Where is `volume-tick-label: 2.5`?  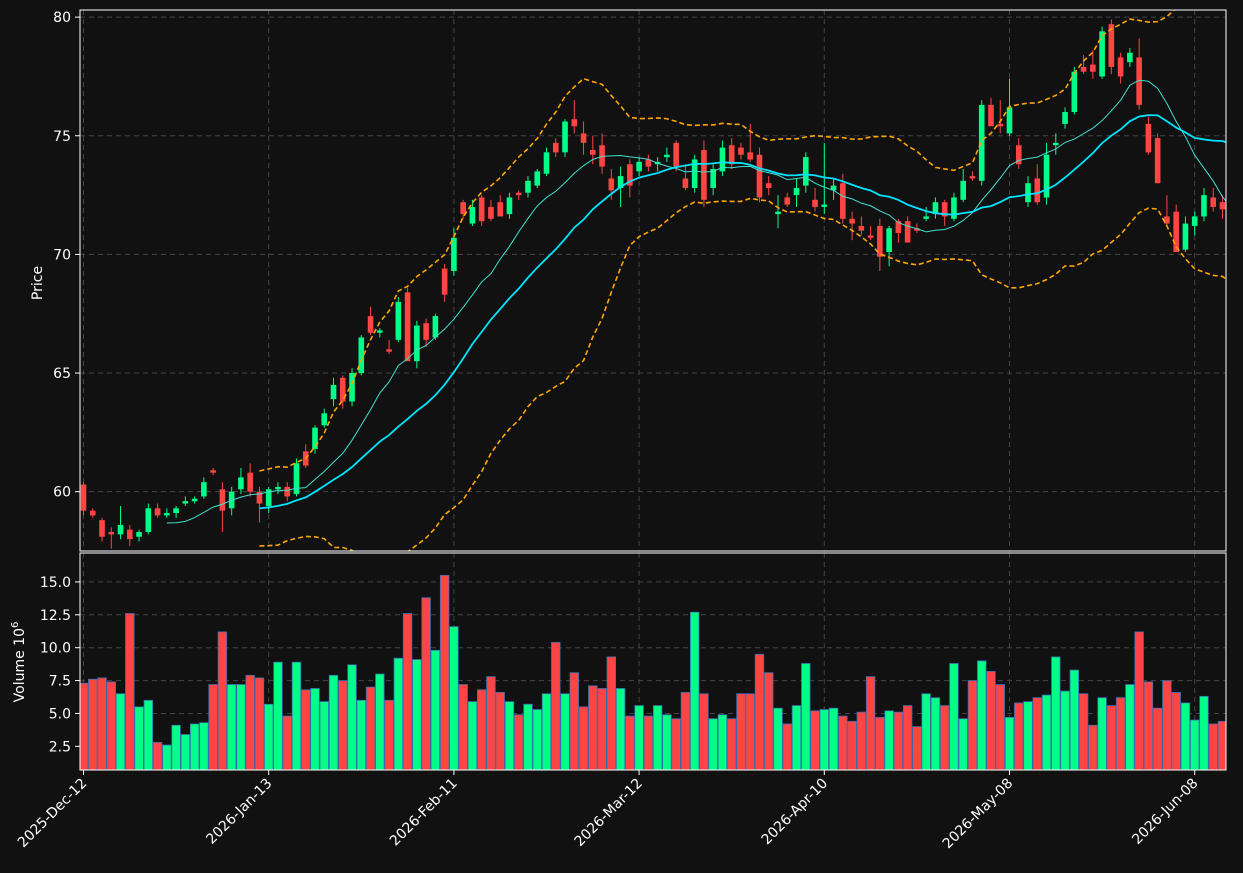
volume-tick-label: 2.5 is located at coordinates (60, 747).